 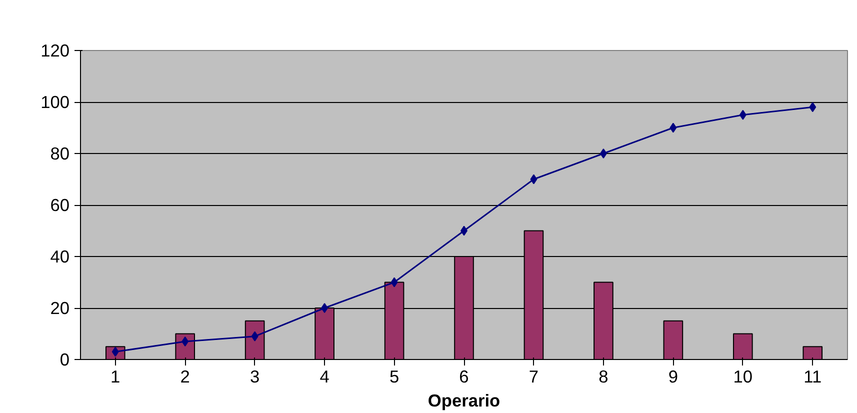 What do you see at coordinates (65, 360) in the screenshot?
I see `y-tick-label: 0` at bounding box center [65, 360].